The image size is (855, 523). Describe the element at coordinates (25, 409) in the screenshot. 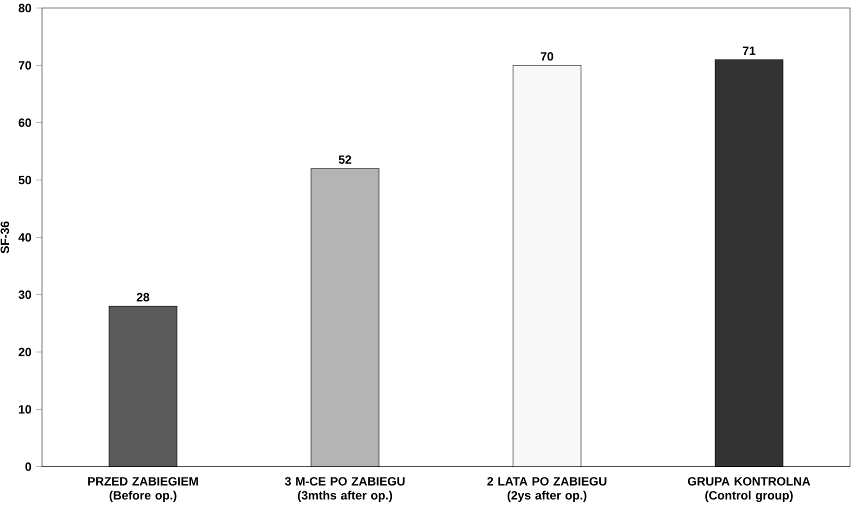

I see `y-tick-label: 10` at that location.